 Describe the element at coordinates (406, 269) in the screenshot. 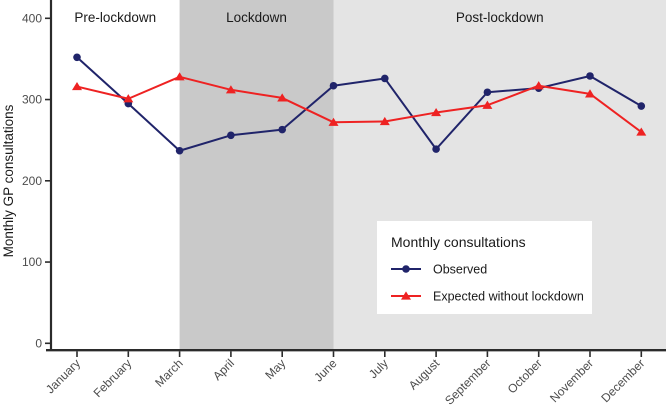

I see `legend-key-marker-observed` at that location.